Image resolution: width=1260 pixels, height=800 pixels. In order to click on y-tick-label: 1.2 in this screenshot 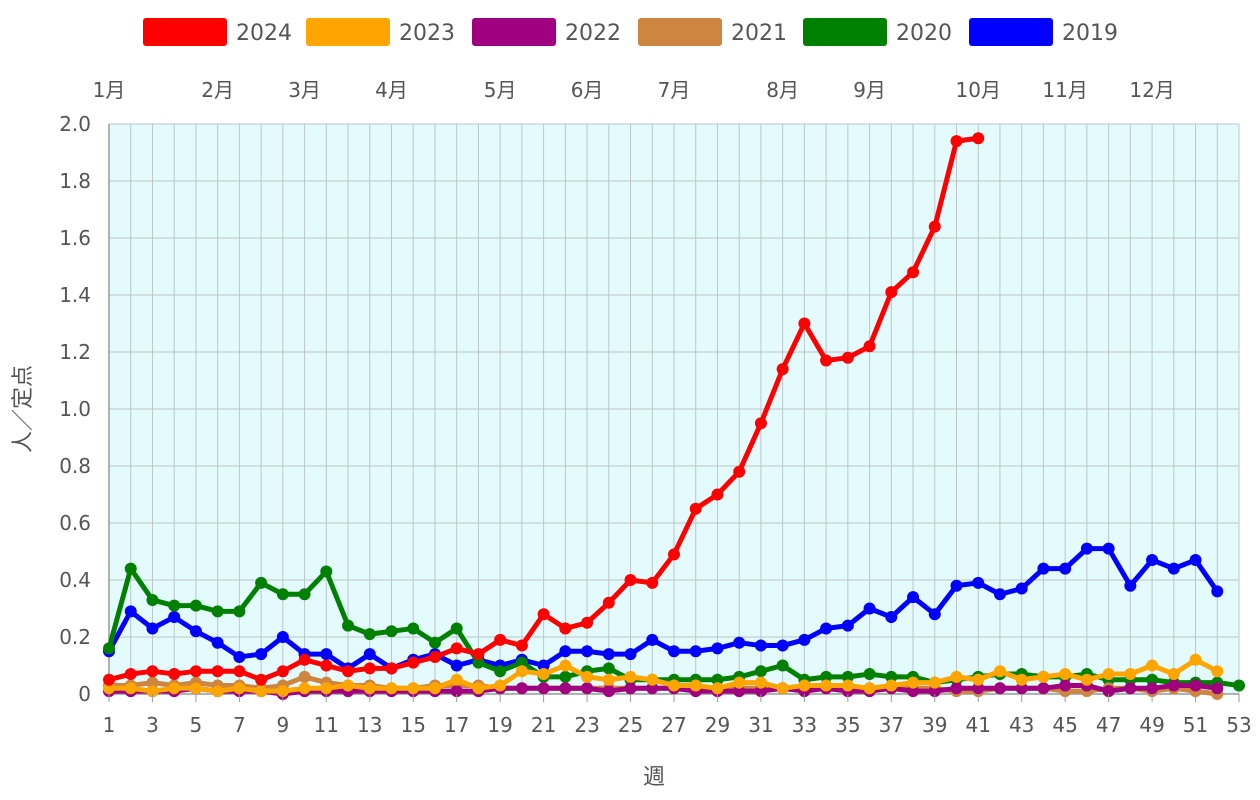, I will do `click(75, 352)`.